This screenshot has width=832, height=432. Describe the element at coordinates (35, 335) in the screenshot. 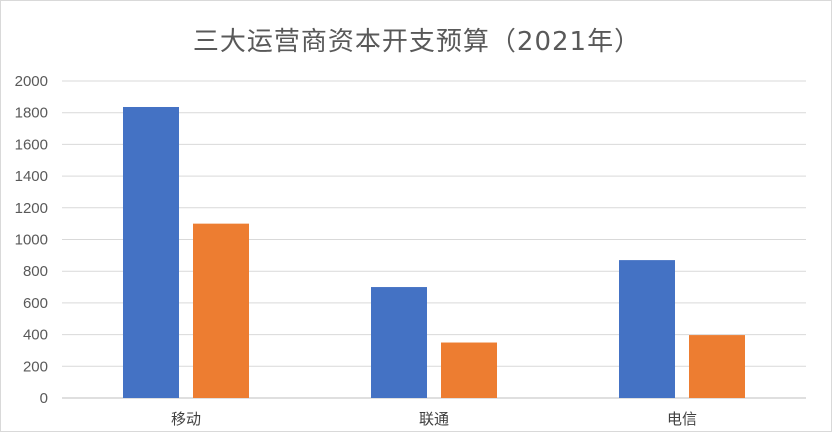

I see `y-tick-label: 400` at that location.